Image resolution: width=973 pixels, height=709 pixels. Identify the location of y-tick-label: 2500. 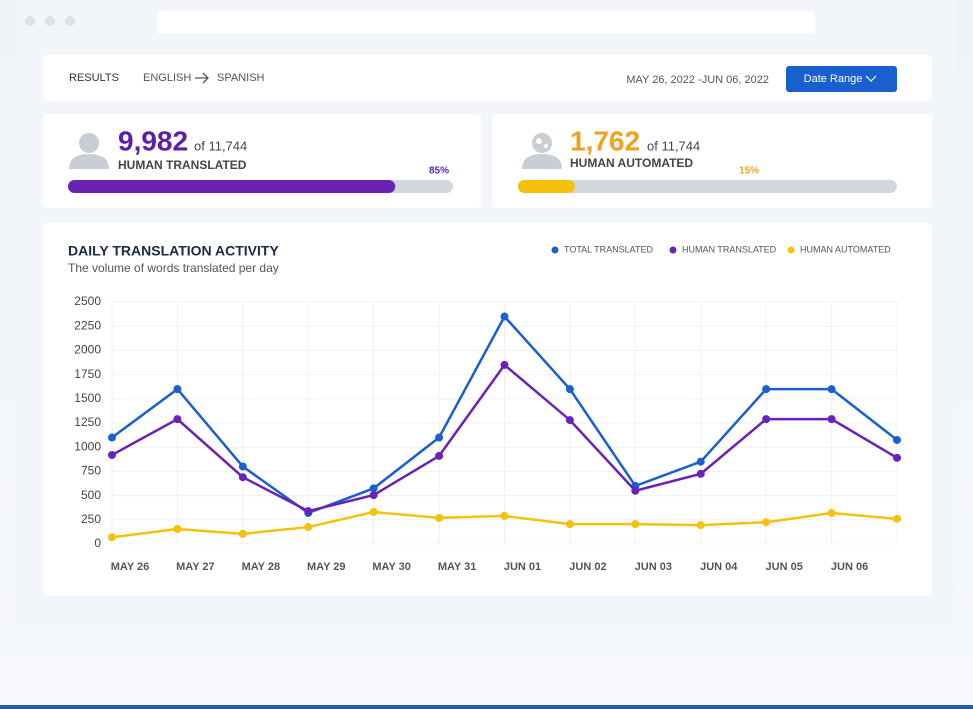
(87, 301).